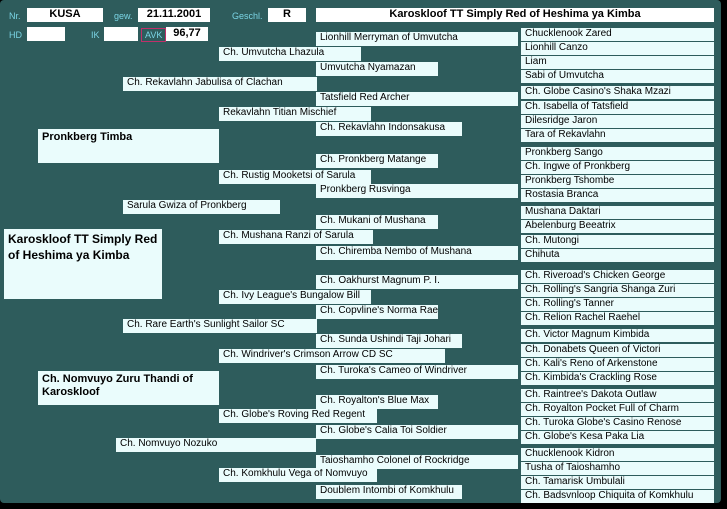  Describe the element at coordinates (617, 255) in the screenshot. I see `gen5-ancestor: Chihuta` at that location.